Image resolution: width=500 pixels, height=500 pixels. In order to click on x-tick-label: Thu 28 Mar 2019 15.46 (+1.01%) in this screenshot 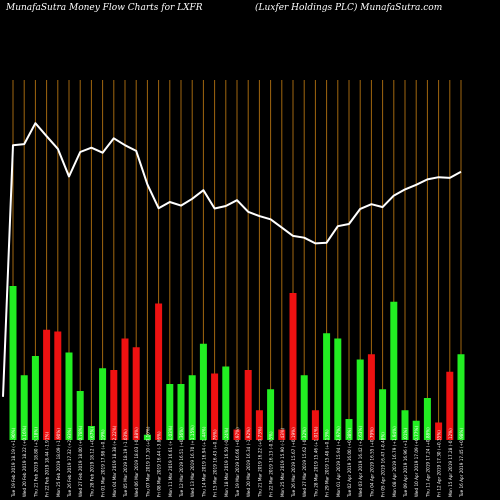, I will do `click(315, 462)`.